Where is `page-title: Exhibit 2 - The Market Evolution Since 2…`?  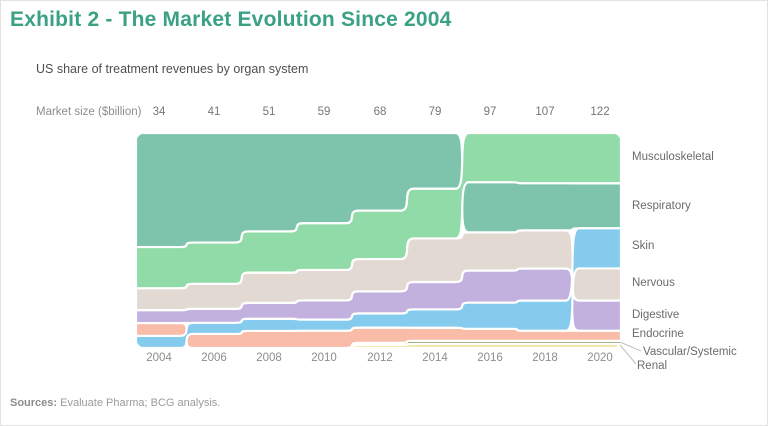
page-title: Exhibit 2 - The Market Evolution Since 2… is located at coordinates (231, 19).